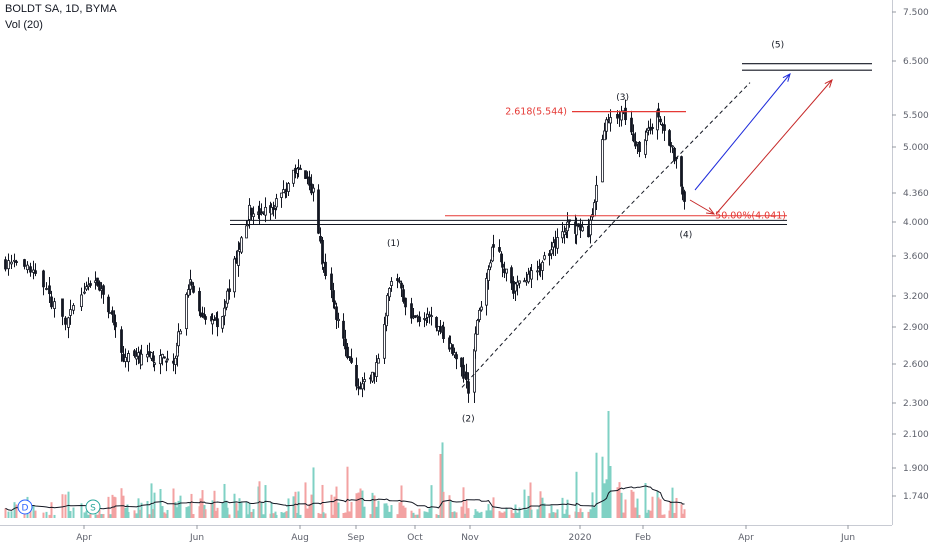 Image resolution: width=932 pixels, height=550 pixels. I want to click on projection-arrow-red, so click(774, 147).